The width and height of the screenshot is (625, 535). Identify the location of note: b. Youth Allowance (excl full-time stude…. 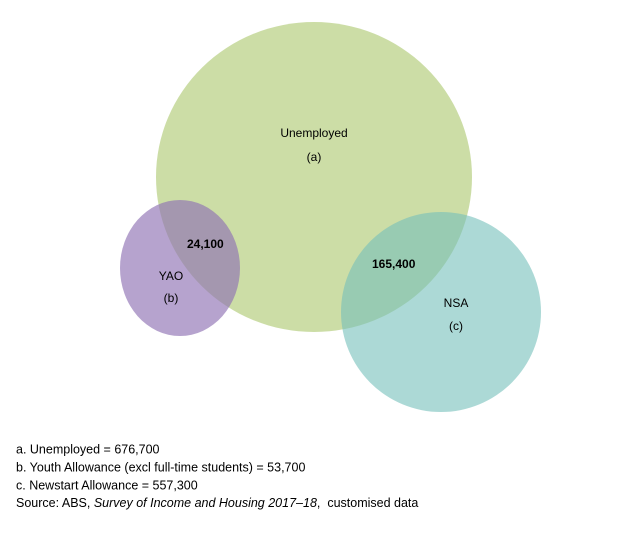
(160, 467).